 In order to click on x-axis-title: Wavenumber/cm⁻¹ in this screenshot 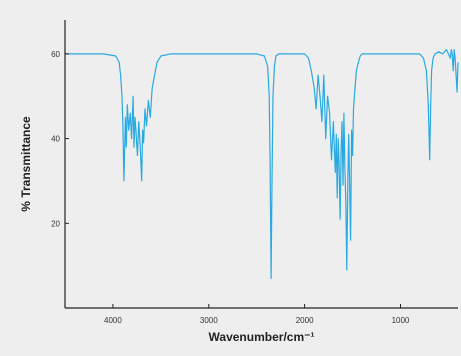, I will do `click(262, 337)`.